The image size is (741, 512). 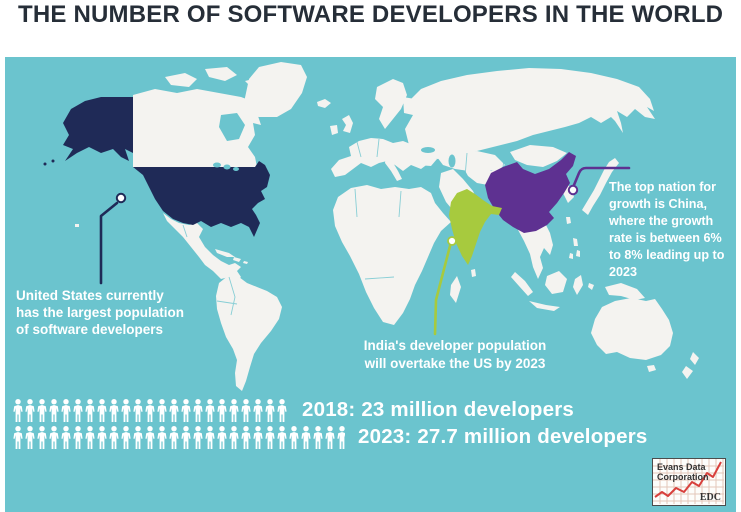 What do you see at coordinates (341, 437) in the screenshot?
I see `person-icon-partial` at bounding box center [341, 437].